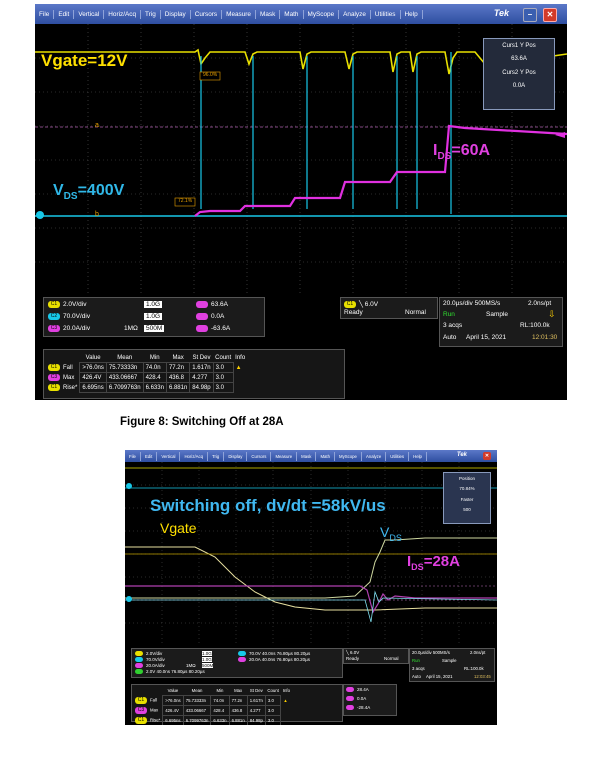 The height and width of the screenshot is (771, 609). What do you see at coordinates (207, 659) in the screenshot?
I see `ch2-bw: 1.0G` at bounding box center [207, 659].